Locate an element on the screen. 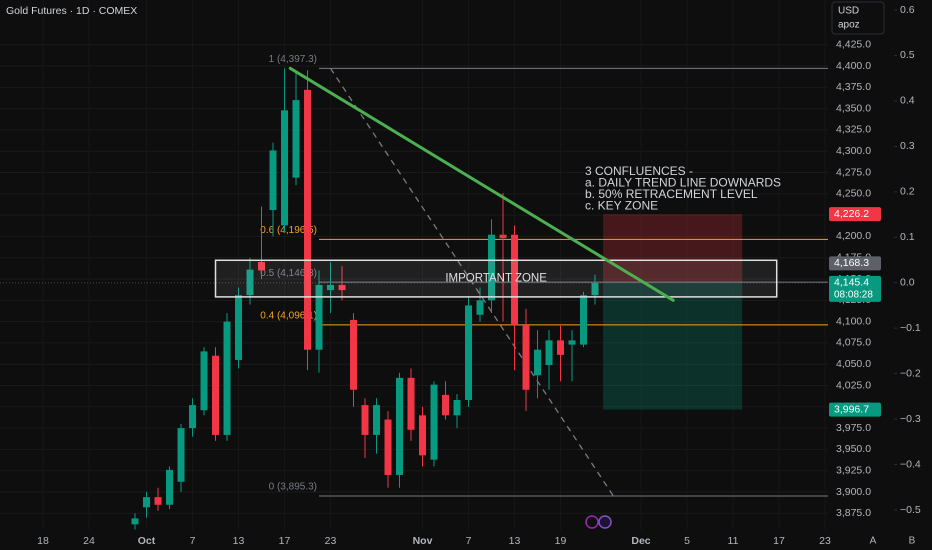  target-zone is located at coordinates (673, 346).